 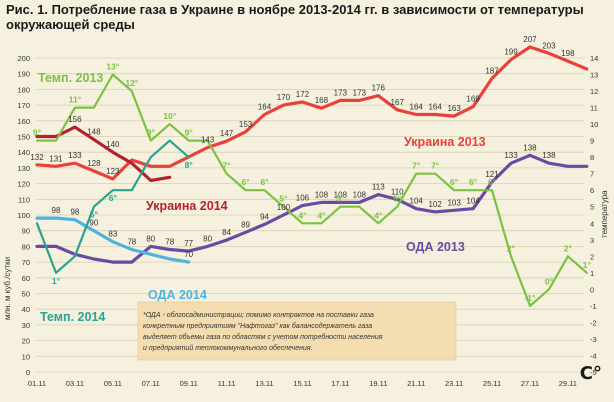 I want to click on y2-tick-label: -1, so click(x=593, y=306).